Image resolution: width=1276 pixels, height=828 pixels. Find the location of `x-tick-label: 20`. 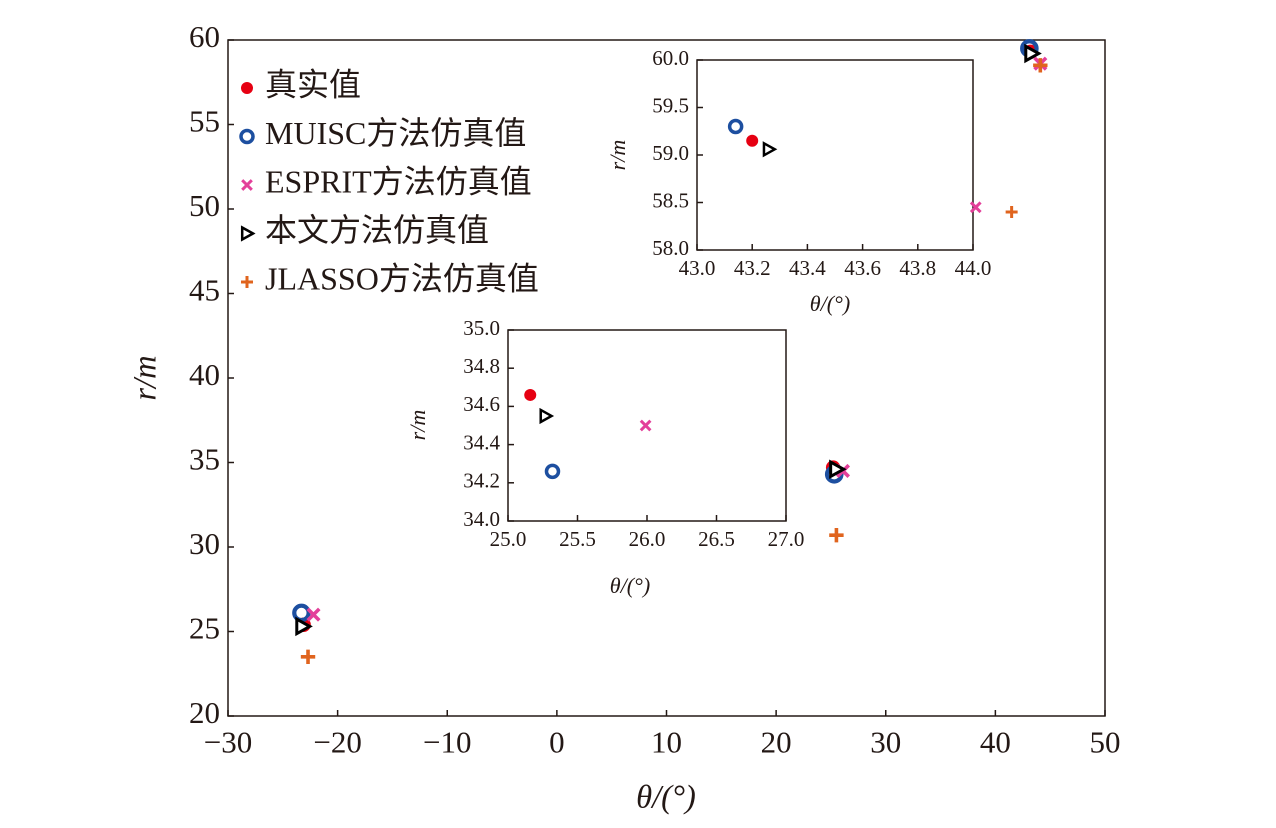

x-tick-label: 20 is located at coordinates (776, 742).